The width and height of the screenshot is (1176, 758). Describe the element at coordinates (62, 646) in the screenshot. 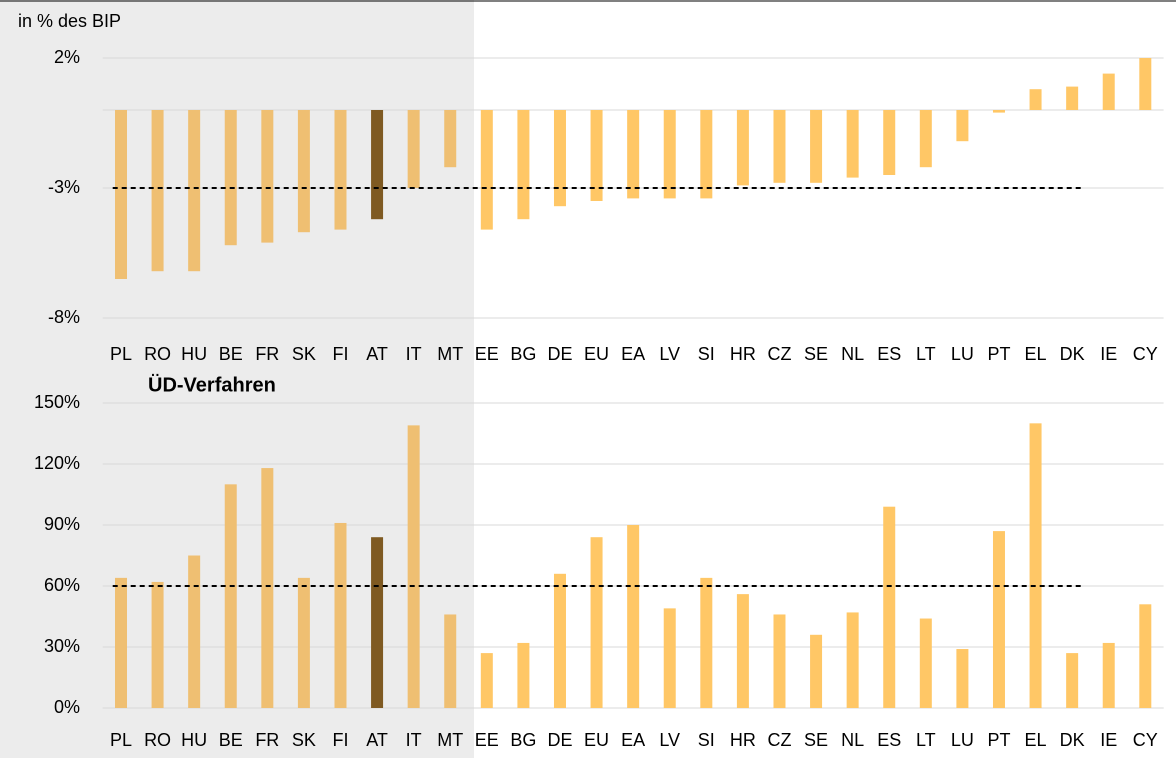

I see `y-tick-label: 30%` at that location.